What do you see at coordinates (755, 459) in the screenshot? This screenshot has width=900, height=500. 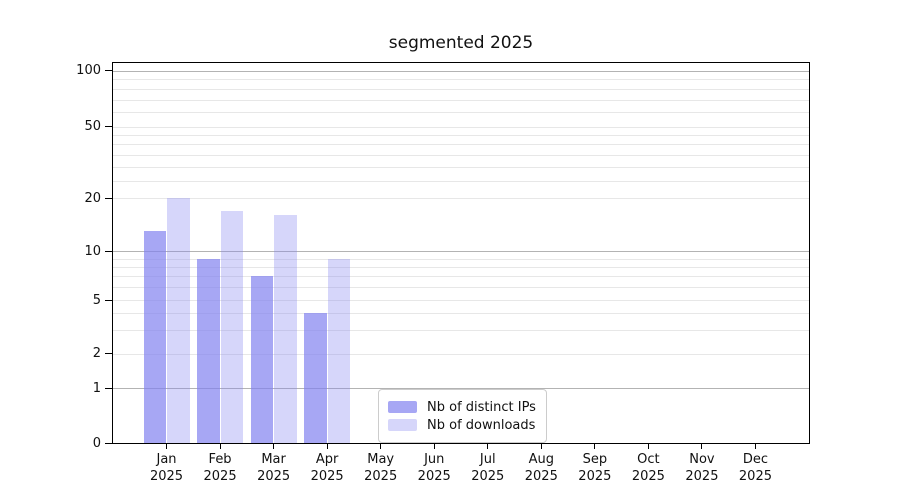 I see `x-tick-month: Dec` at bounding box center [755, 459].